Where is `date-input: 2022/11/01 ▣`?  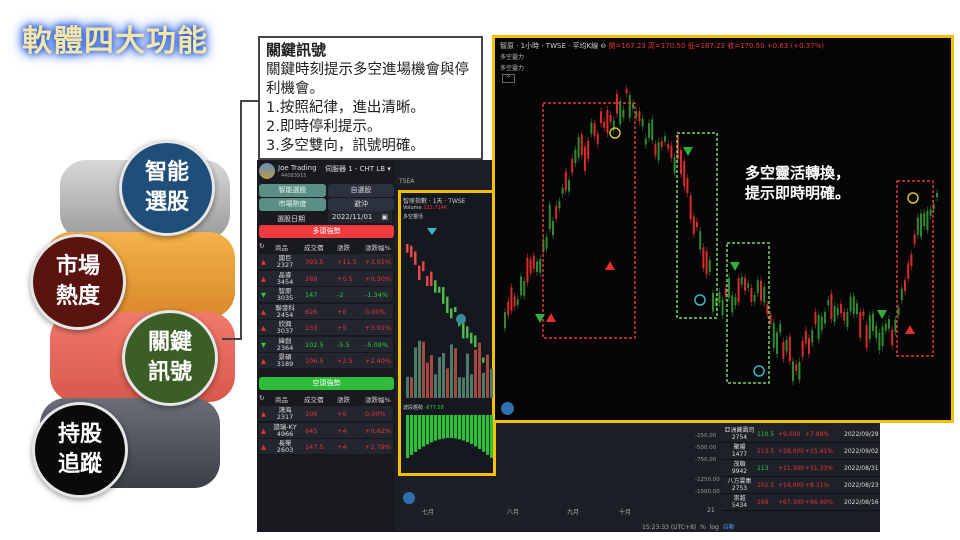
date-input: 2022/11/01 ▣ is located at coordinates (360, 217).